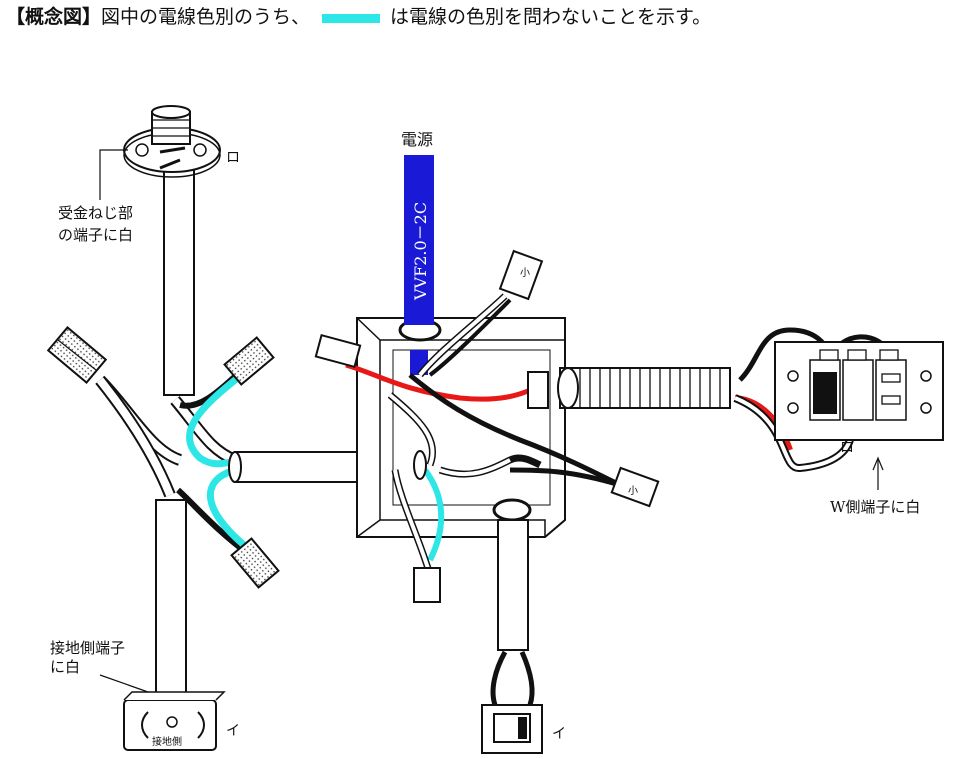  What do you see at coordinates (551, 17) in the screenshot?
I see `header-text-after: は電線の色別を問わないことを示す。` at bounding box center [551, 17].